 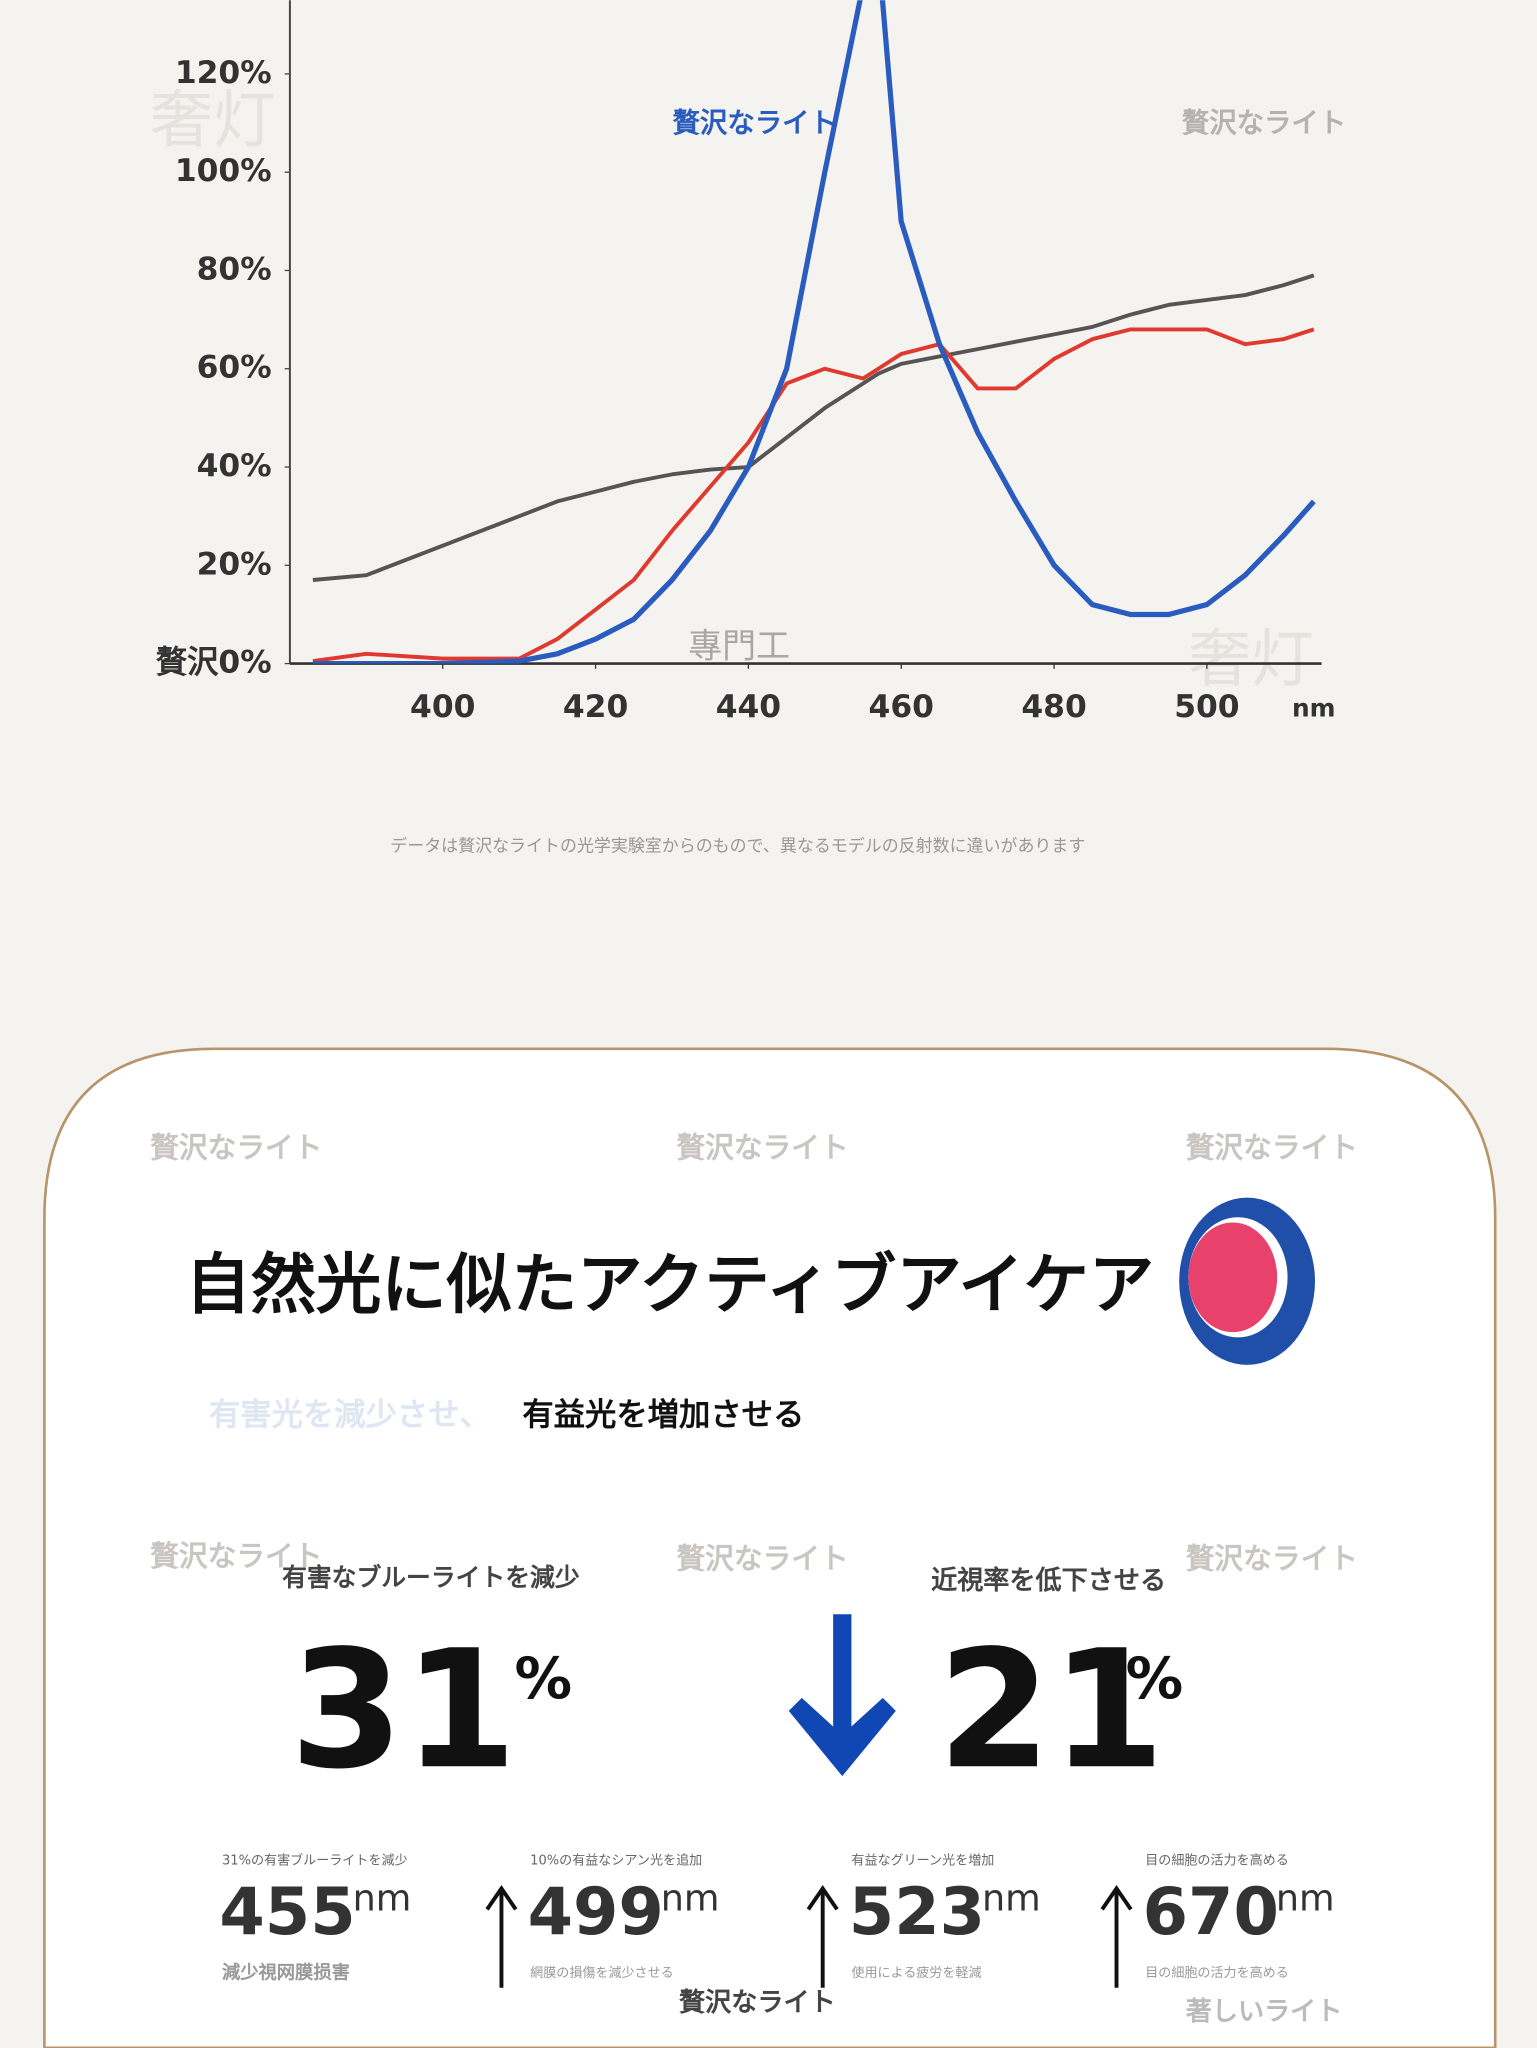 What do you see at coordinates (223, 73) in the screenshot?
I see `y-tick-label: 120%` at bounding box center [223, 73].